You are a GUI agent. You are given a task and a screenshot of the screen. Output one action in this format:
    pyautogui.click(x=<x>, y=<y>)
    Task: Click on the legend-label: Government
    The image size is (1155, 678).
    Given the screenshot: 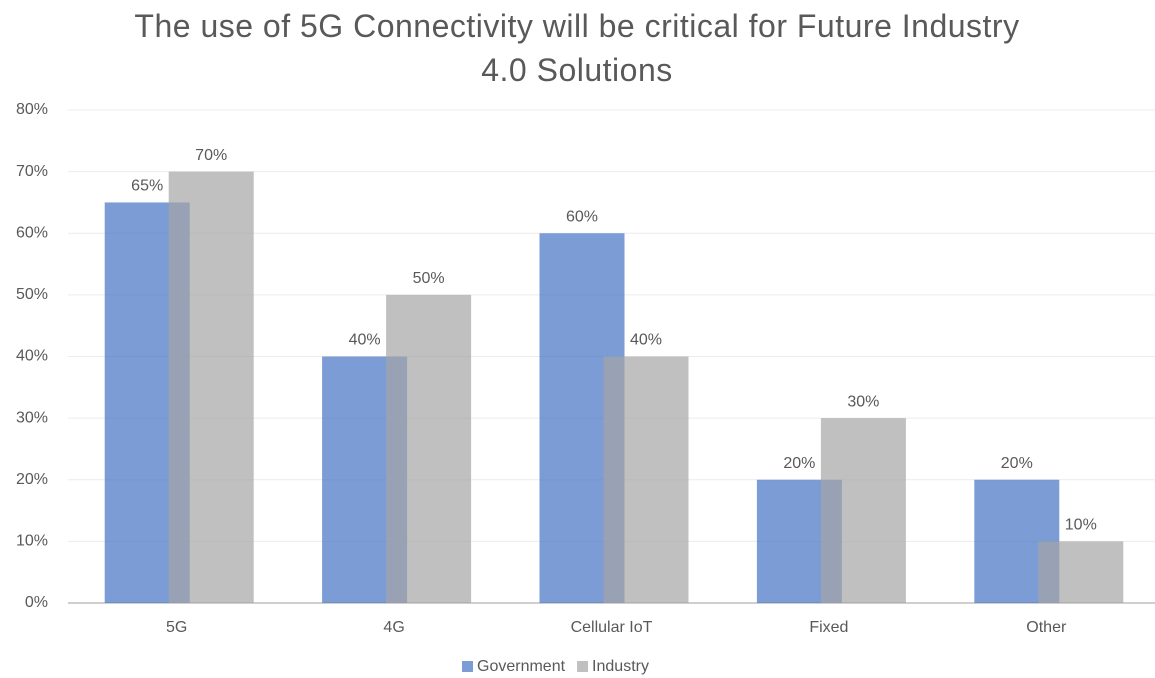 What is the action you would take?
    pyautogui.click(x=521, y=666)
    